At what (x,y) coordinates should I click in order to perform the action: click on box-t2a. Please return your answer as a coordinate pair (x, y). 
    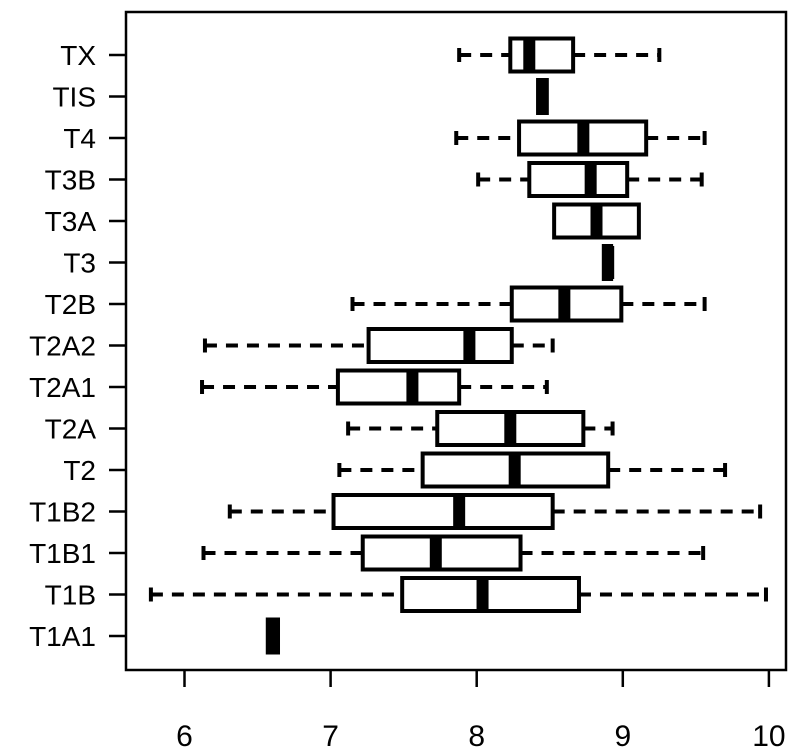
    Looking at the image, I should click on (480, 428).